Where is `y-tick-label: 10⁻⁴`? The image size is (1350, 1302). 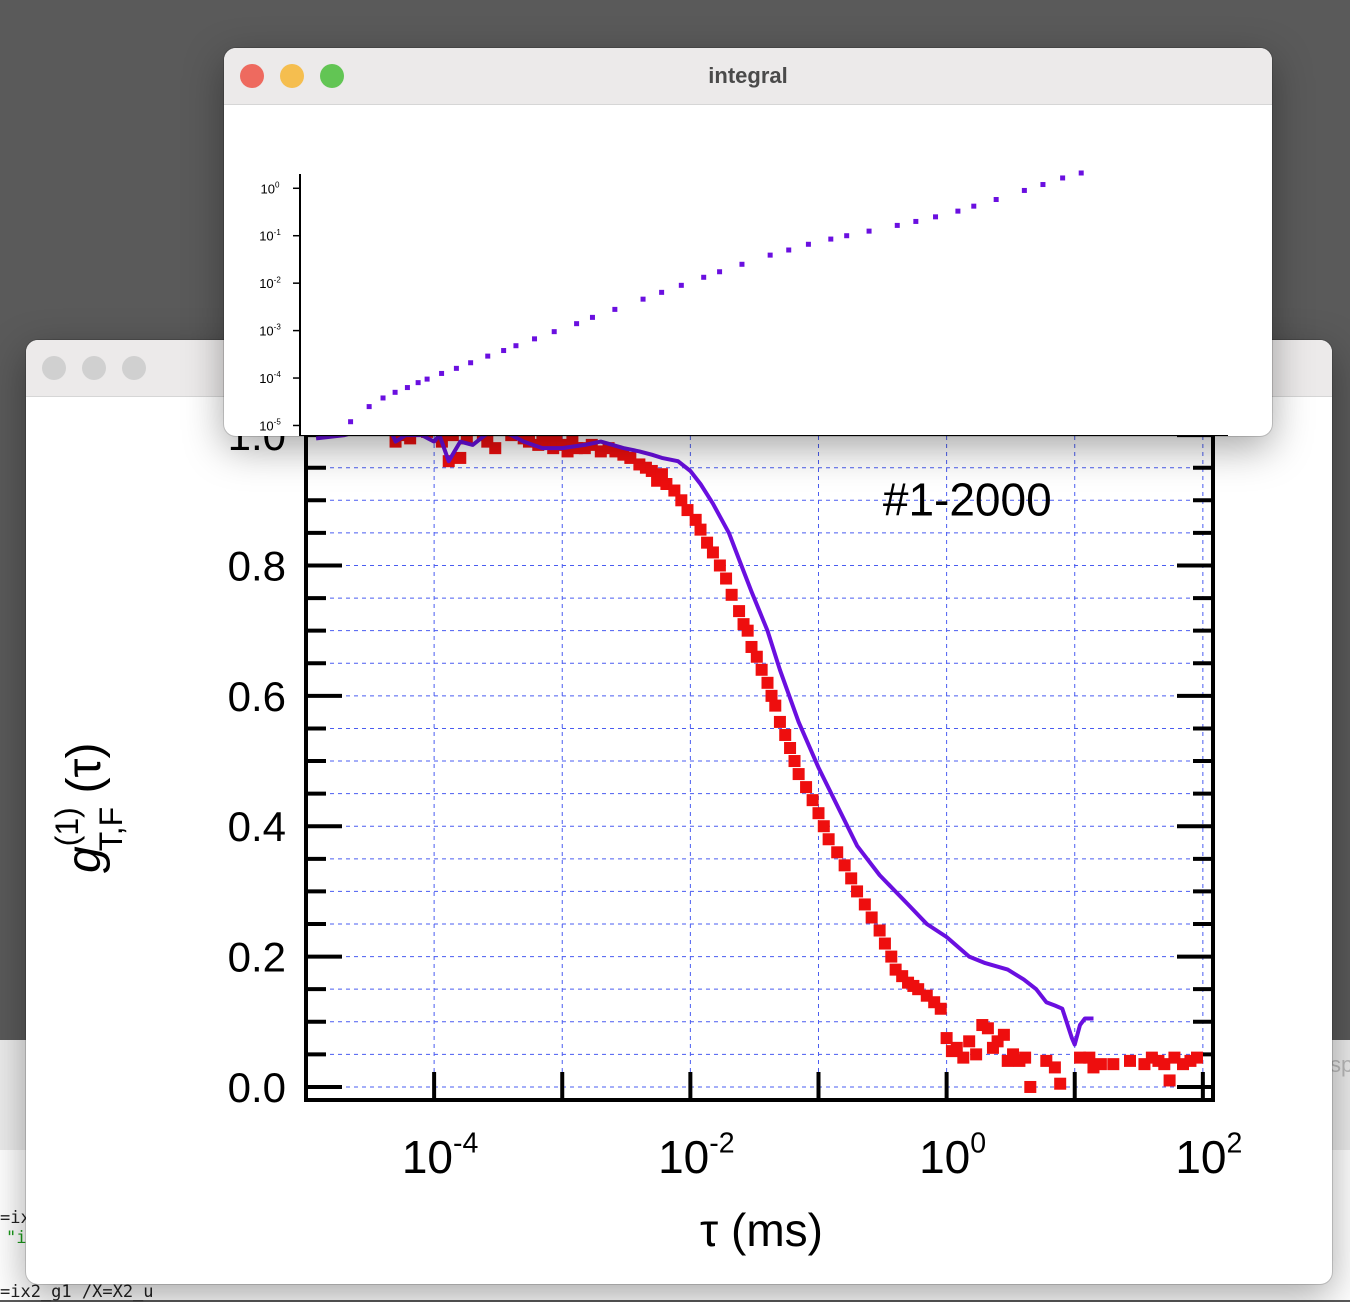
y-tick-label: 10⁻⁴ is located at coordinates (270, 378).